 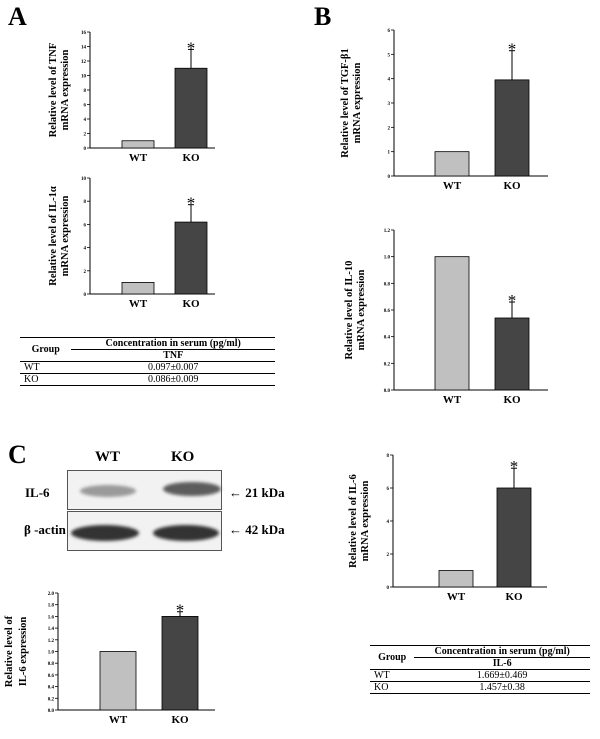 I want to click on table-cell-value: 0.086±0.009, so click(x=173, y=379).